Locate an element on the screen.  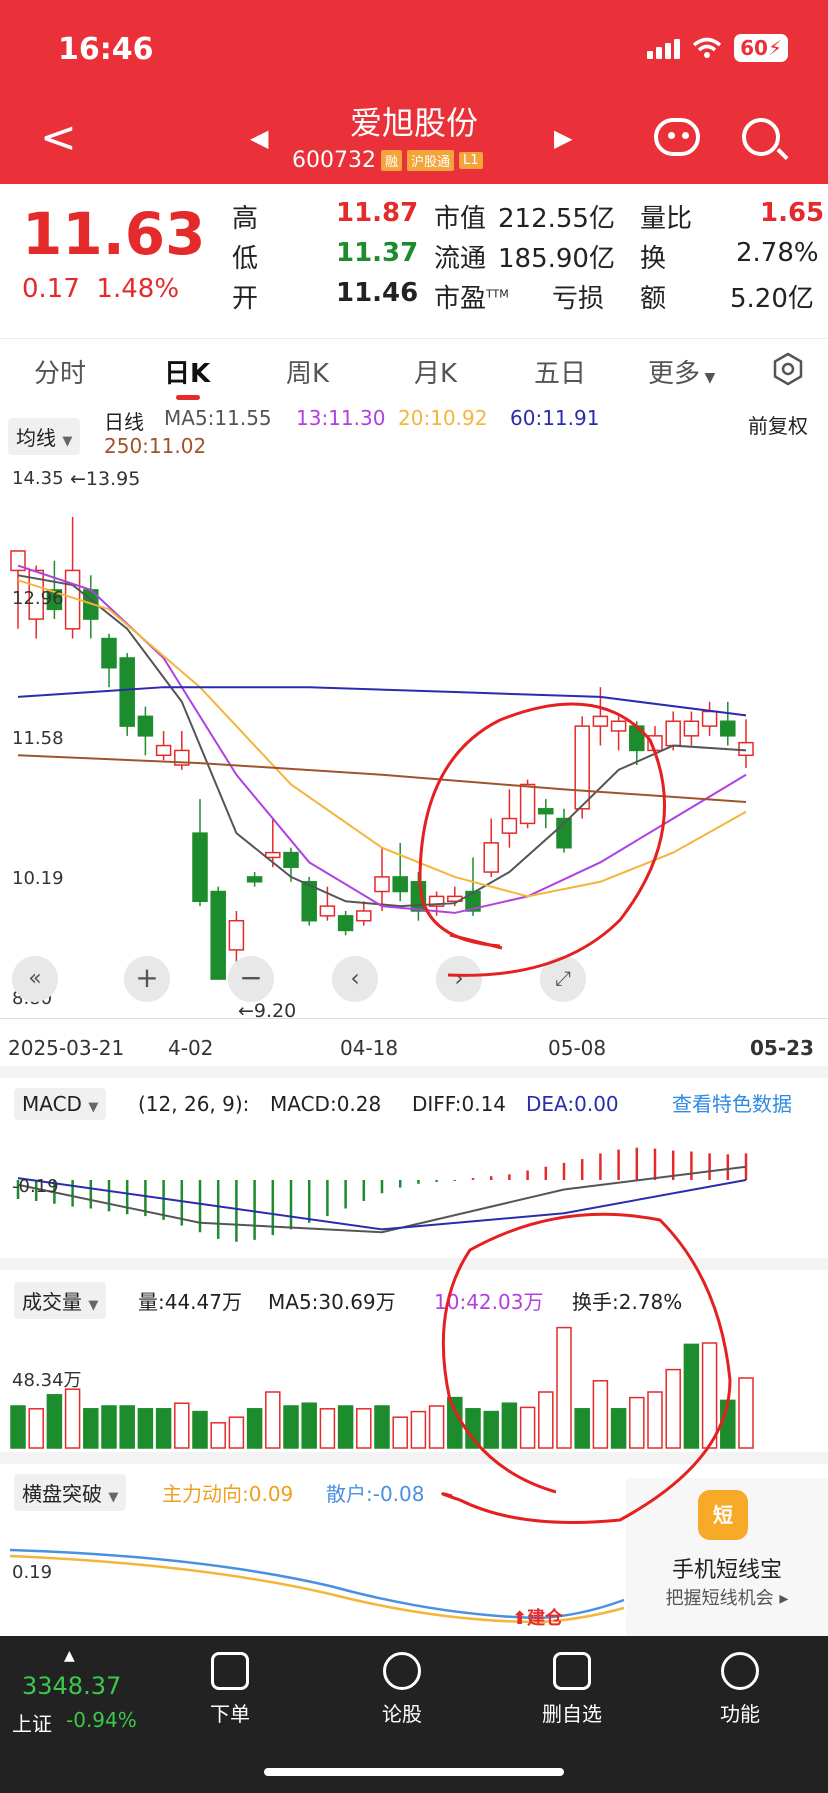
breakout-y-tick: 0.19 is located at coordinates (32, 1572).